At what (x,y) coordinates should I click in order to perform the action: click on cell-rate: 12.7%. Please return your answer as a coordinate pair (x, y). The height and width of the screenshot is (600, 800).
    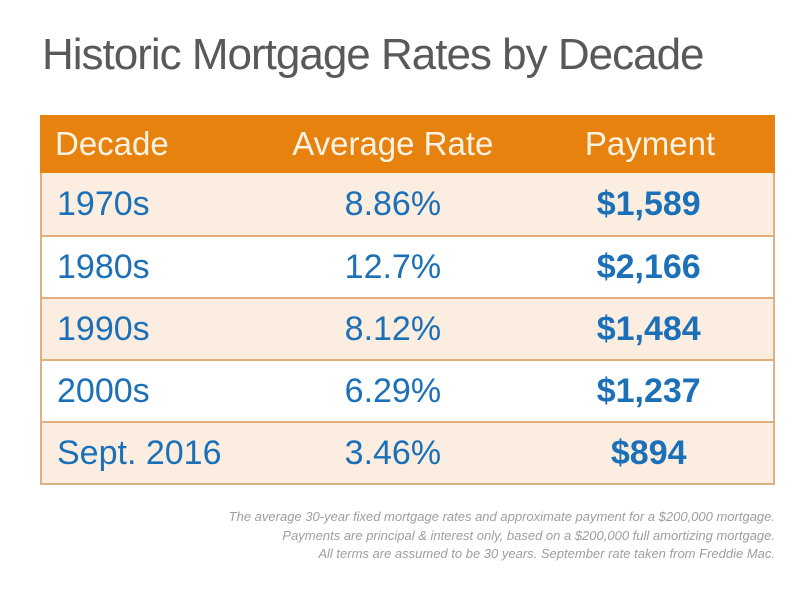
    Looking at the image, I should click on (393, 266).